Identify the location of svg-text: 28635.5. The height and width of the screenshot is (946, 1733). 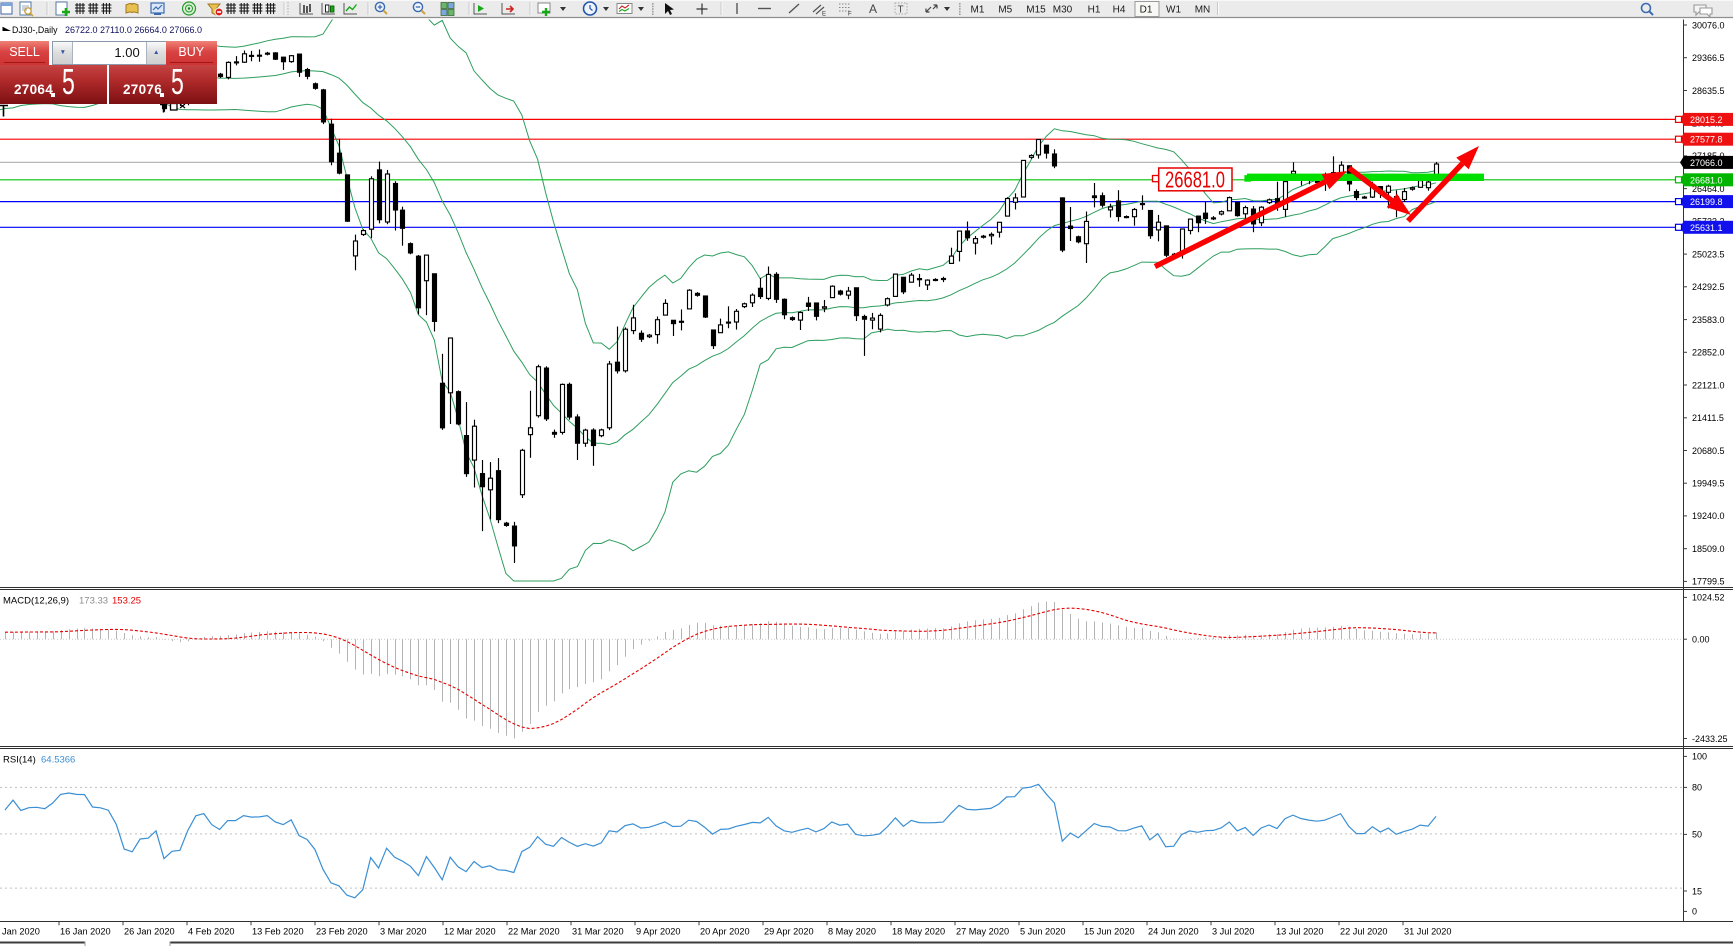
(1708, 91).